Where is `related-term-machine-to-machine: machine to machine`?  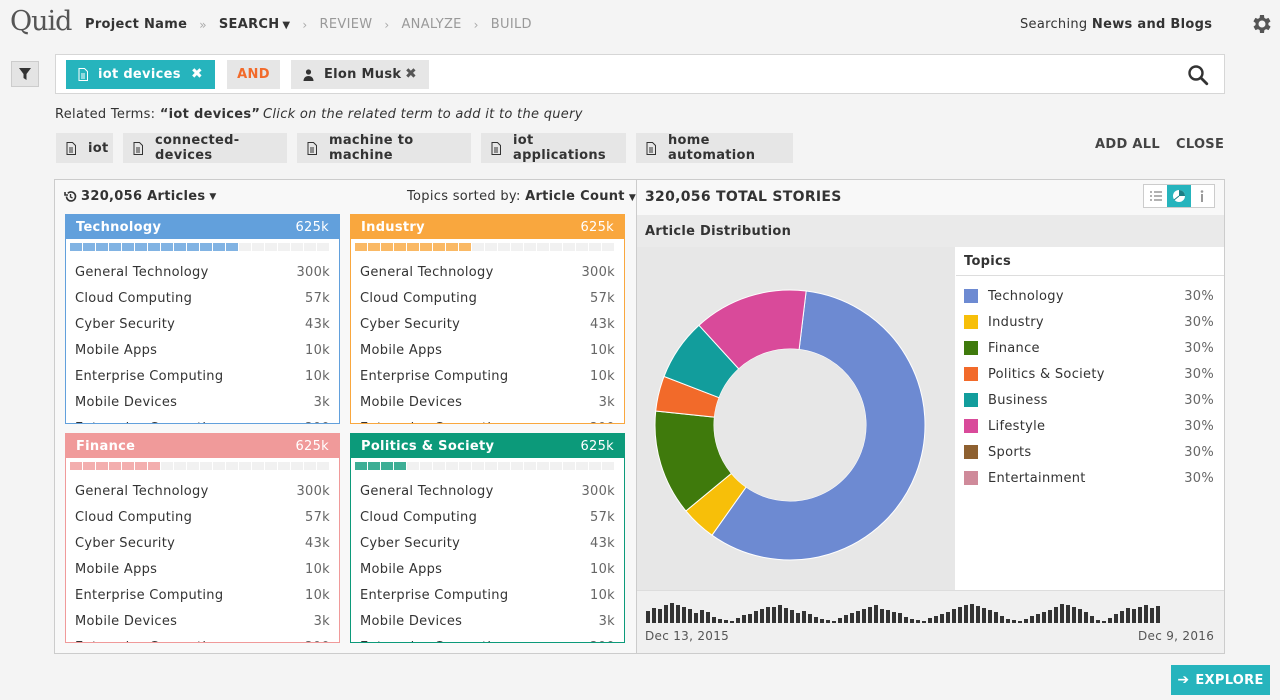 related-term-machine-to-machine: machine to machine is located at coordinates (384, 148).